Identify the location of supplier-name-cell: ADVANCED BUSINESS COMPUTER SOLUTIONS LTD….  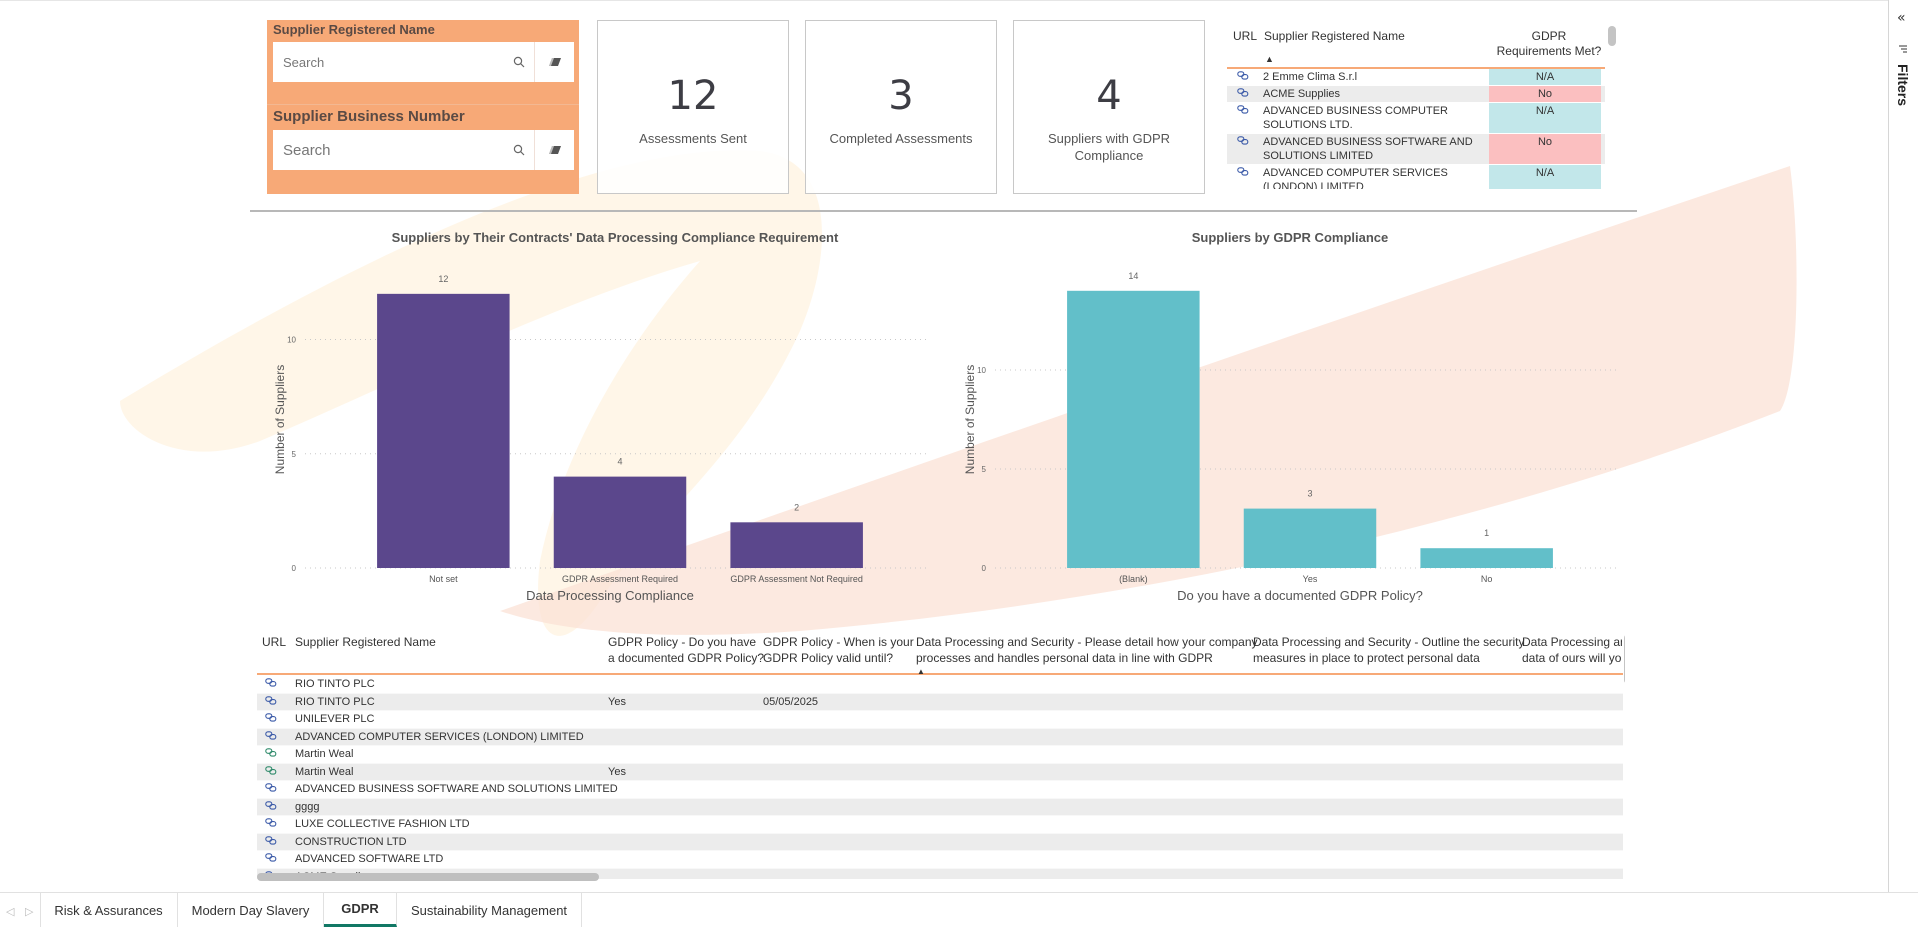
(1355, 118).